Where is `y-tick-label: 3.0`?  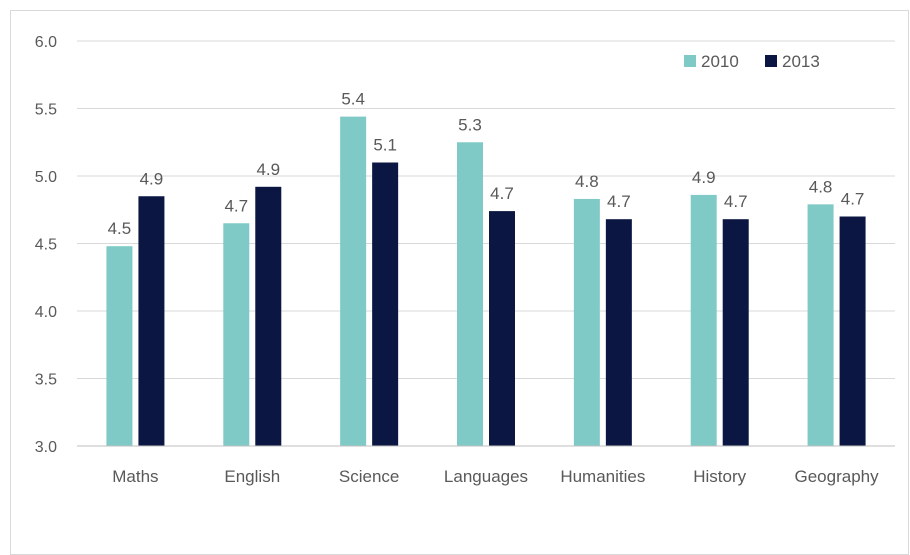
y-tick-label: 3.0 is located at coordinates (46, 447).